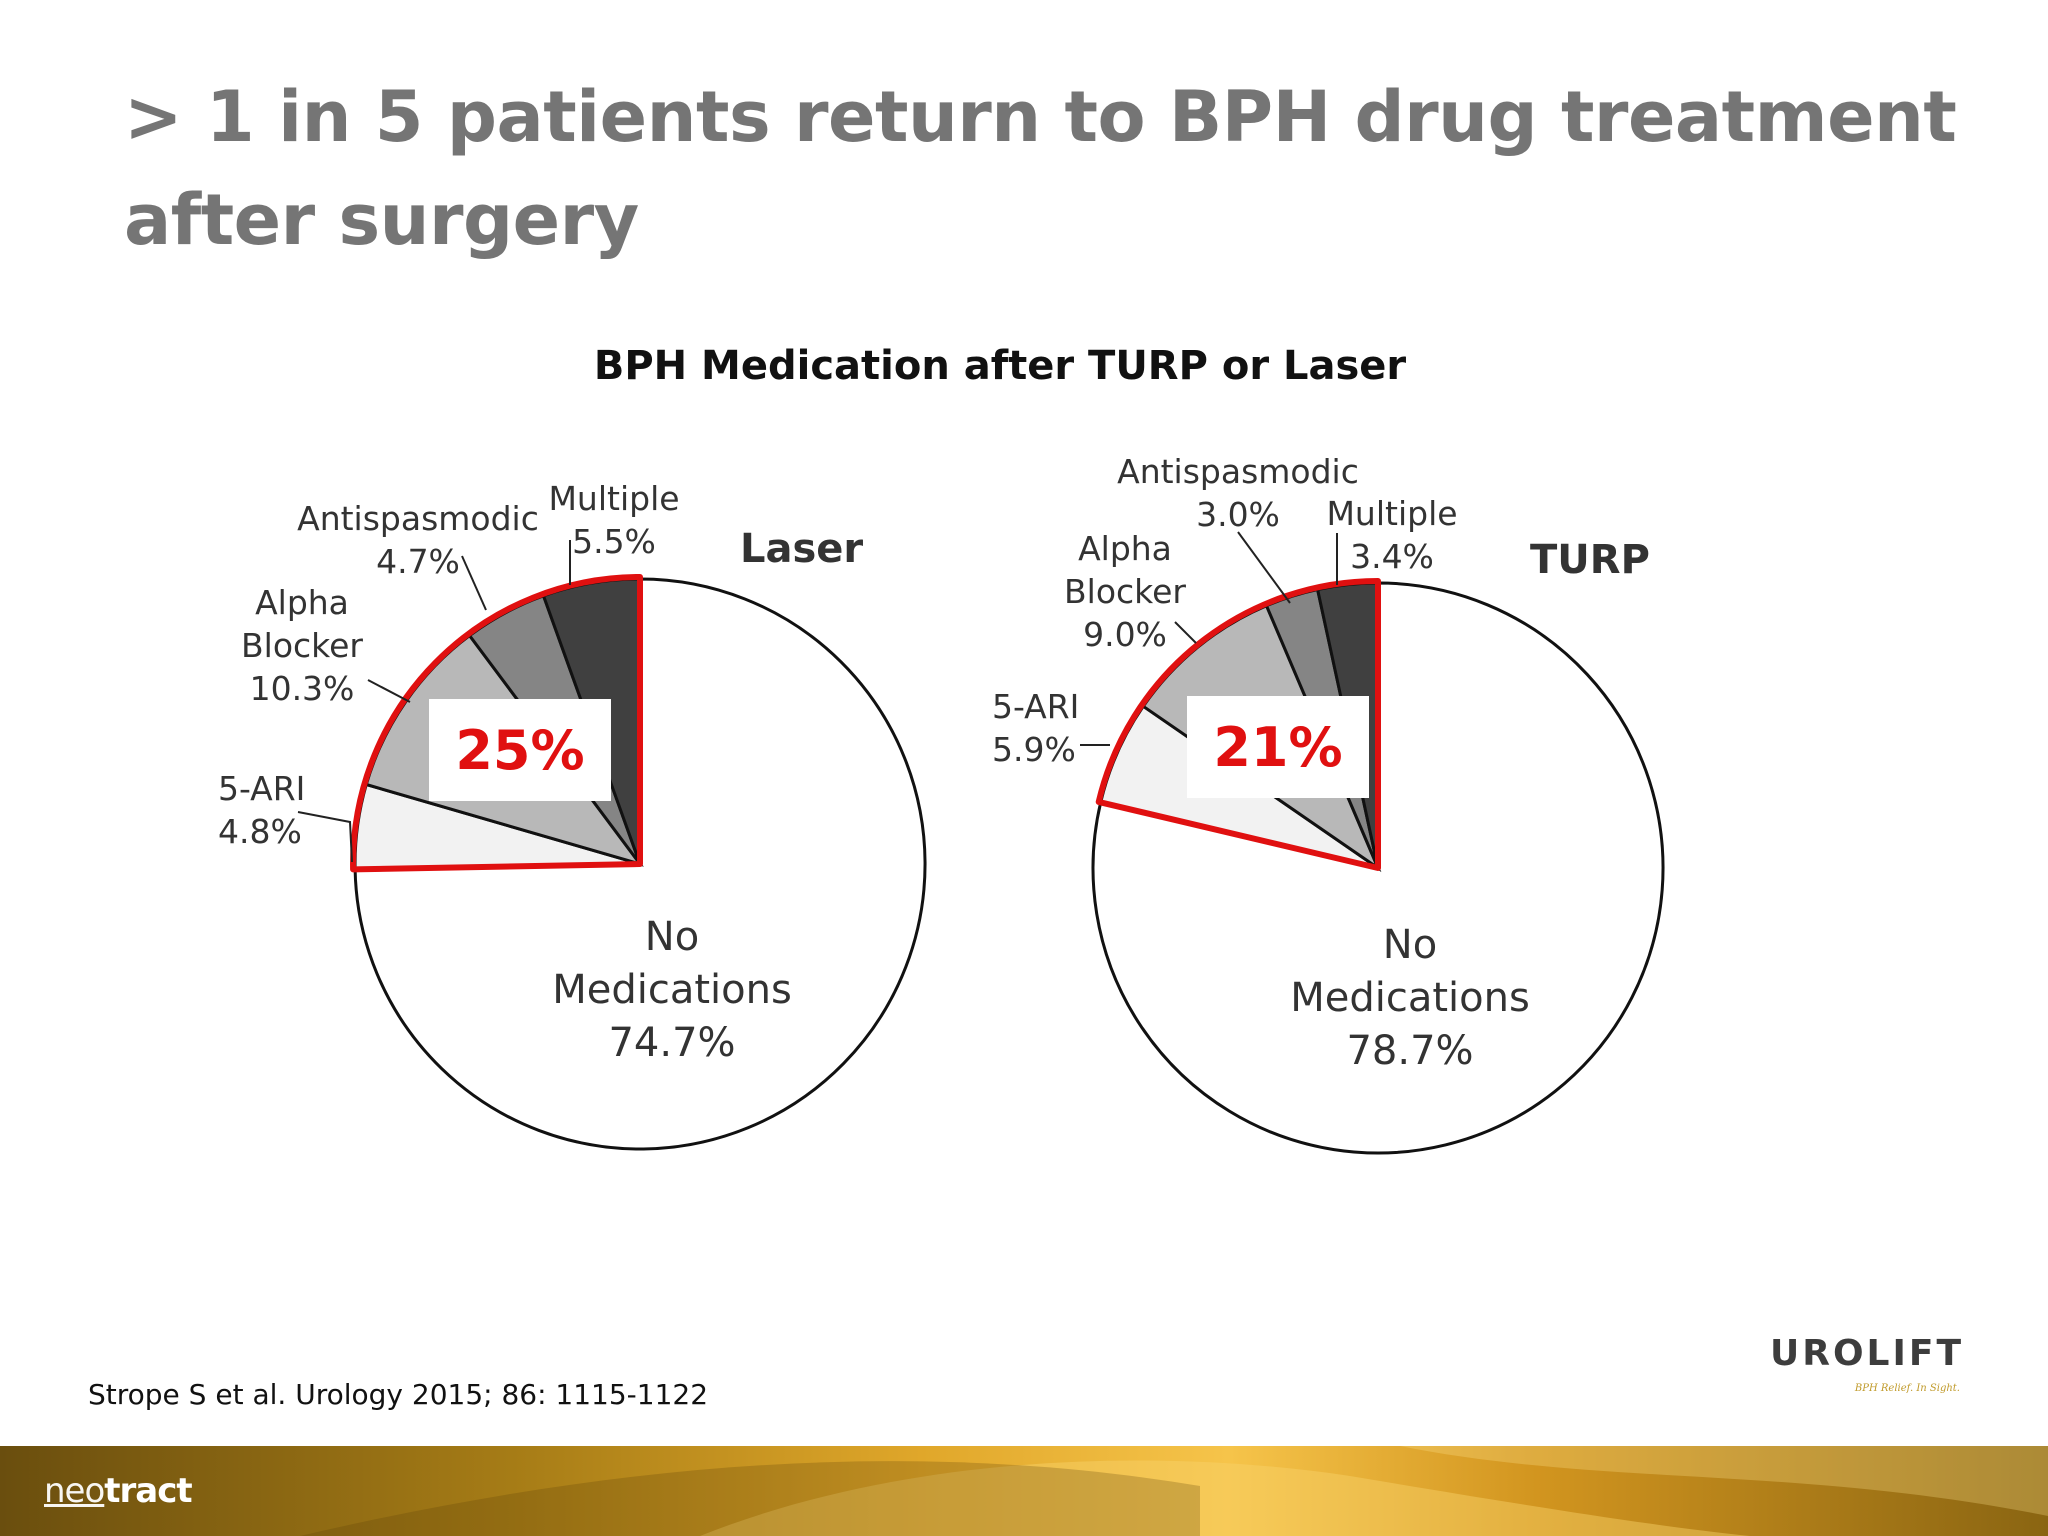 The height and width of the screenshot is (1536, 2048). I want to click on highlight-percent: 21%, so click(1277, 747).